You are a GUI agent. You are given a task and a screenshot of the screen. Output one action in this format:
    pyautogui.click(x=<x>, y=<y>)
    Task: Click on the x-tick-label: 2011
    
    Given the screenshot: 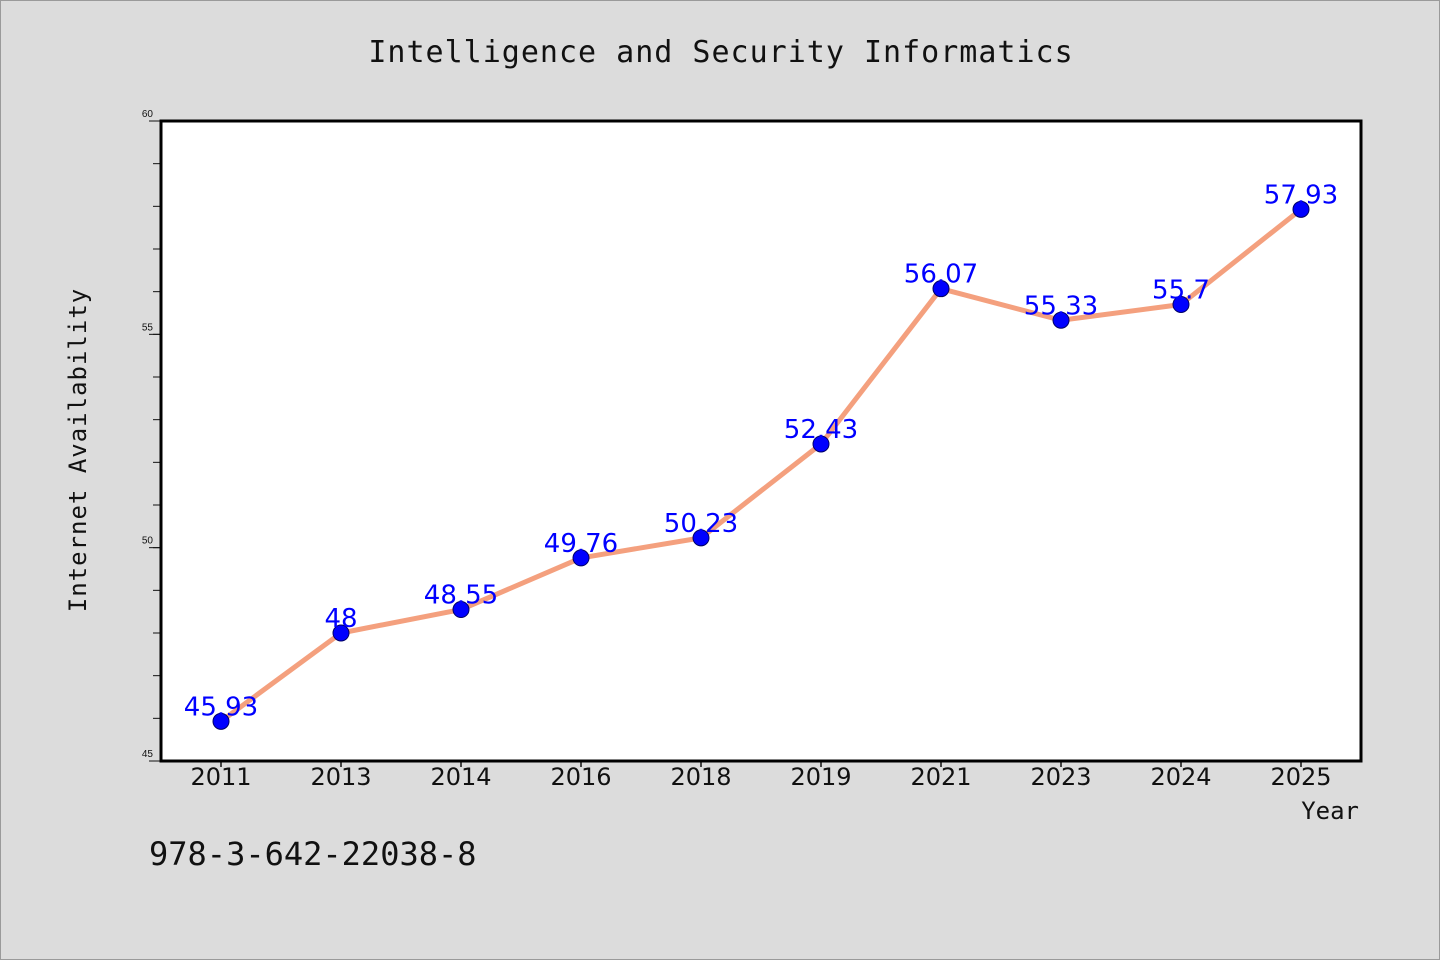 What is the action you would take?
    pyautogui.click(x=220, y=777)
    